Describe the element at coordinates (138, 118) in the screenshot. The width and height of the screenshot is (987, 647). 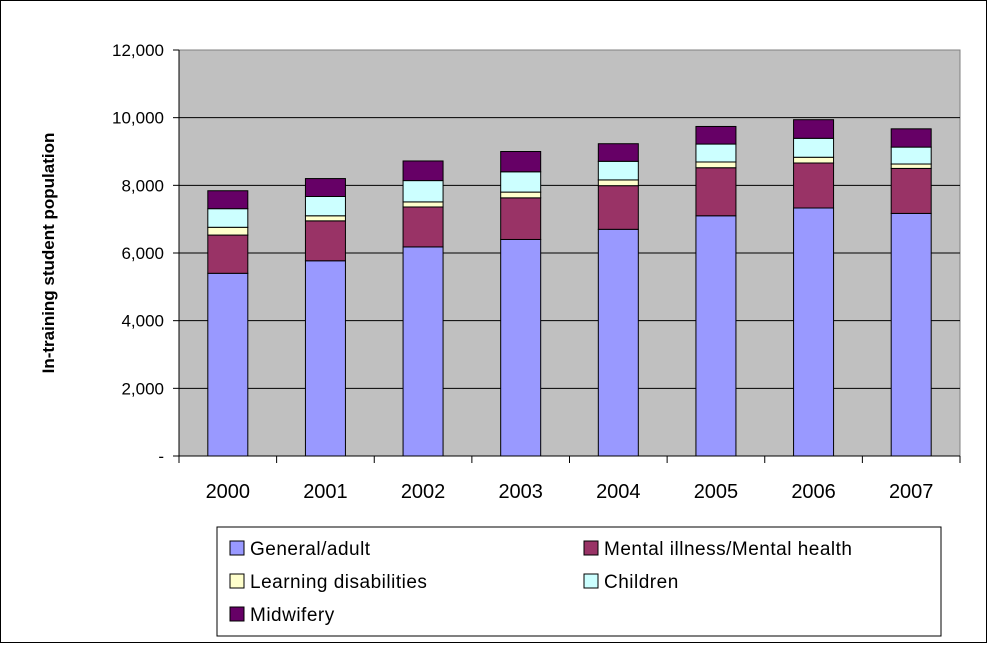
I see `y-tick-label: 10,000` at that location.